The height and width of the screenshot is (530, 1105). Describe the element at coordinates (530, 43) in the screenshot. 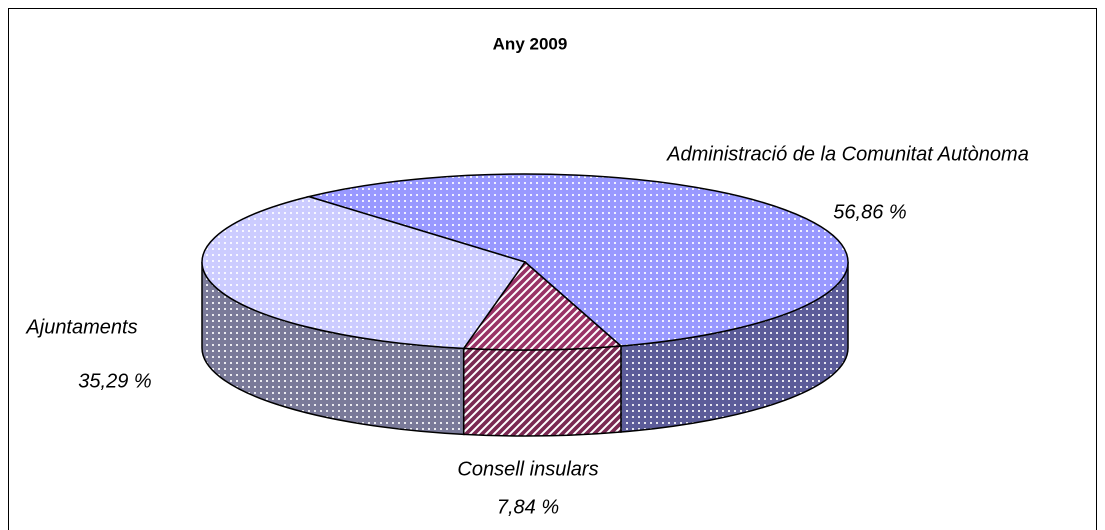

I see `chart-title: Any 2009` at that location.